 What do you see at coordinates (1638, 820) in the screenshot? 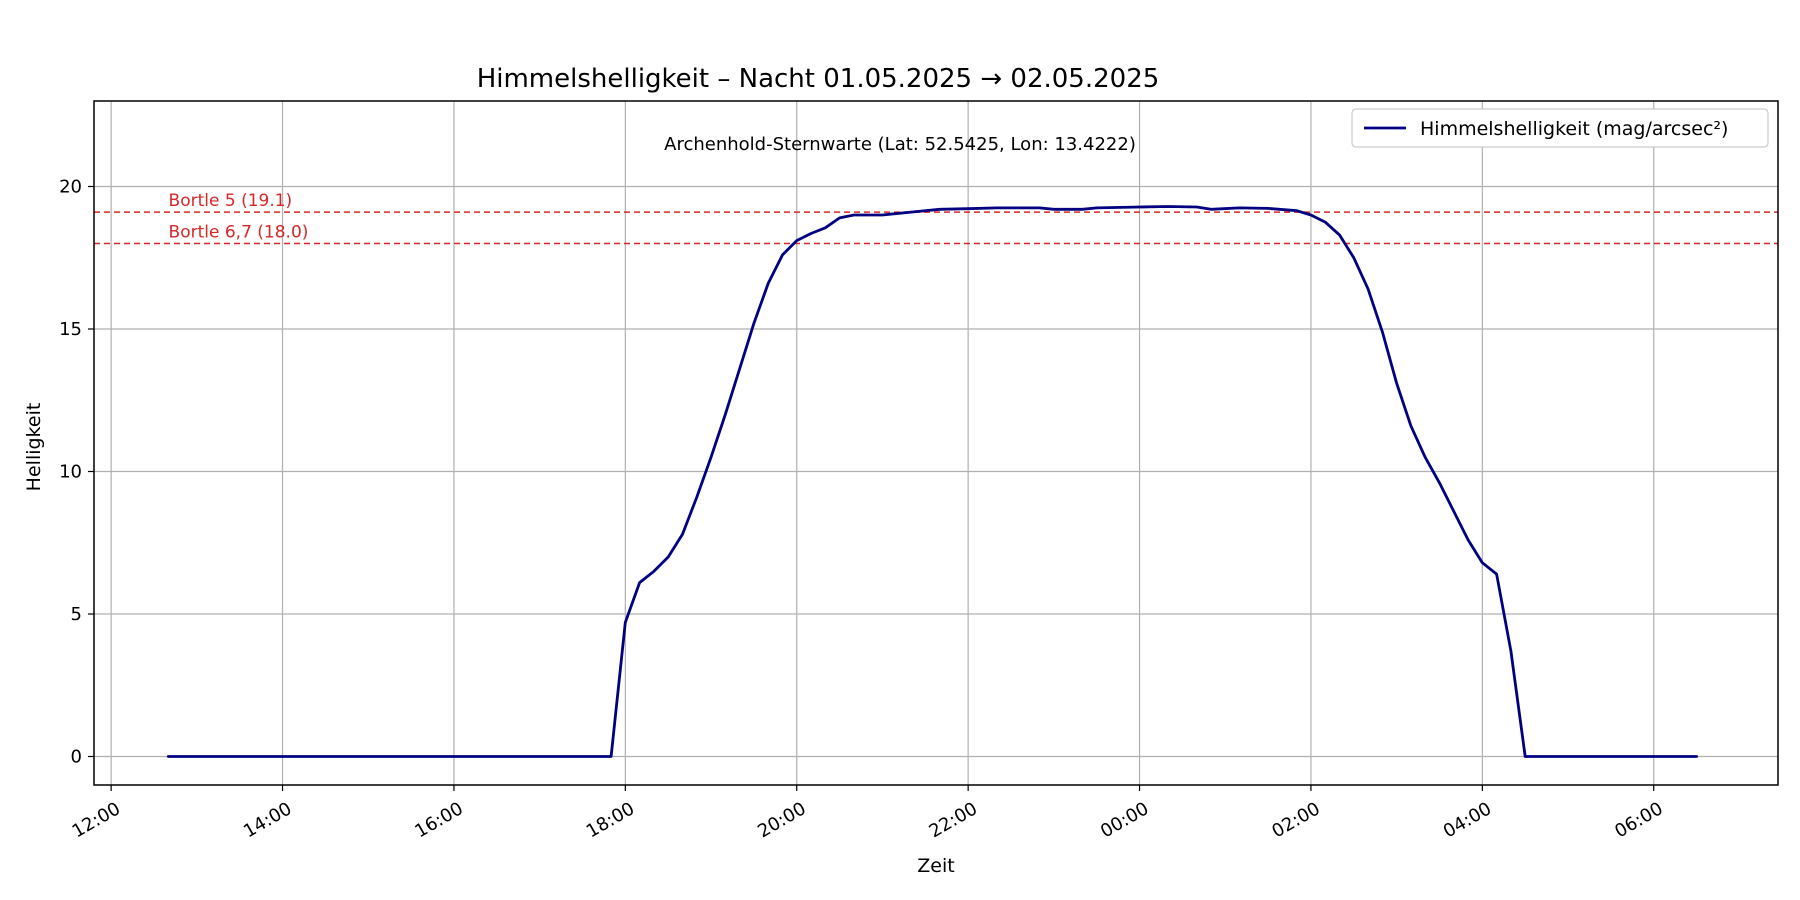
I see `x-tick-label: 06:00` at bounding box center [1638, 820].